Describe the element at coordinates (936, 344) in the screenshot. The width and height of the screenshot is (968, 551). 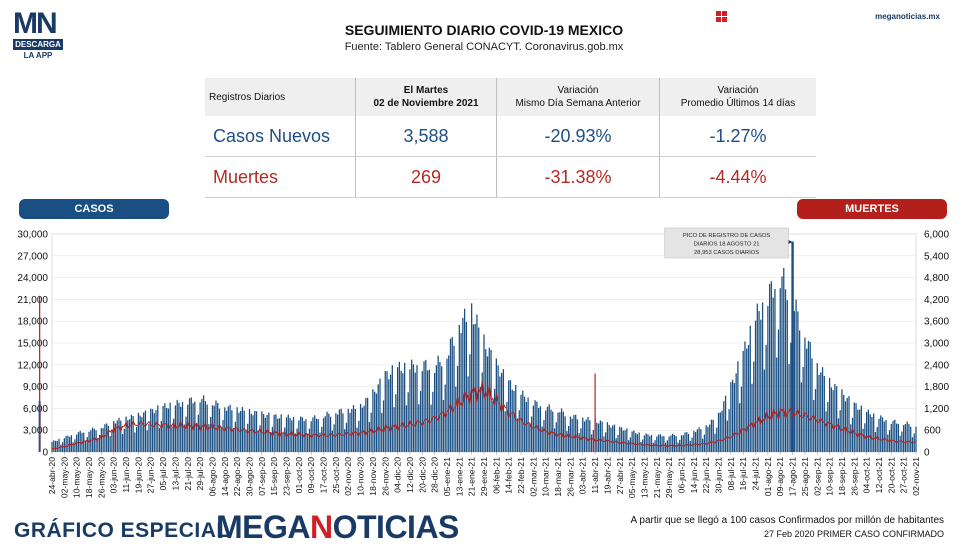
I see `right-axis-tick: 3,000` at that location.